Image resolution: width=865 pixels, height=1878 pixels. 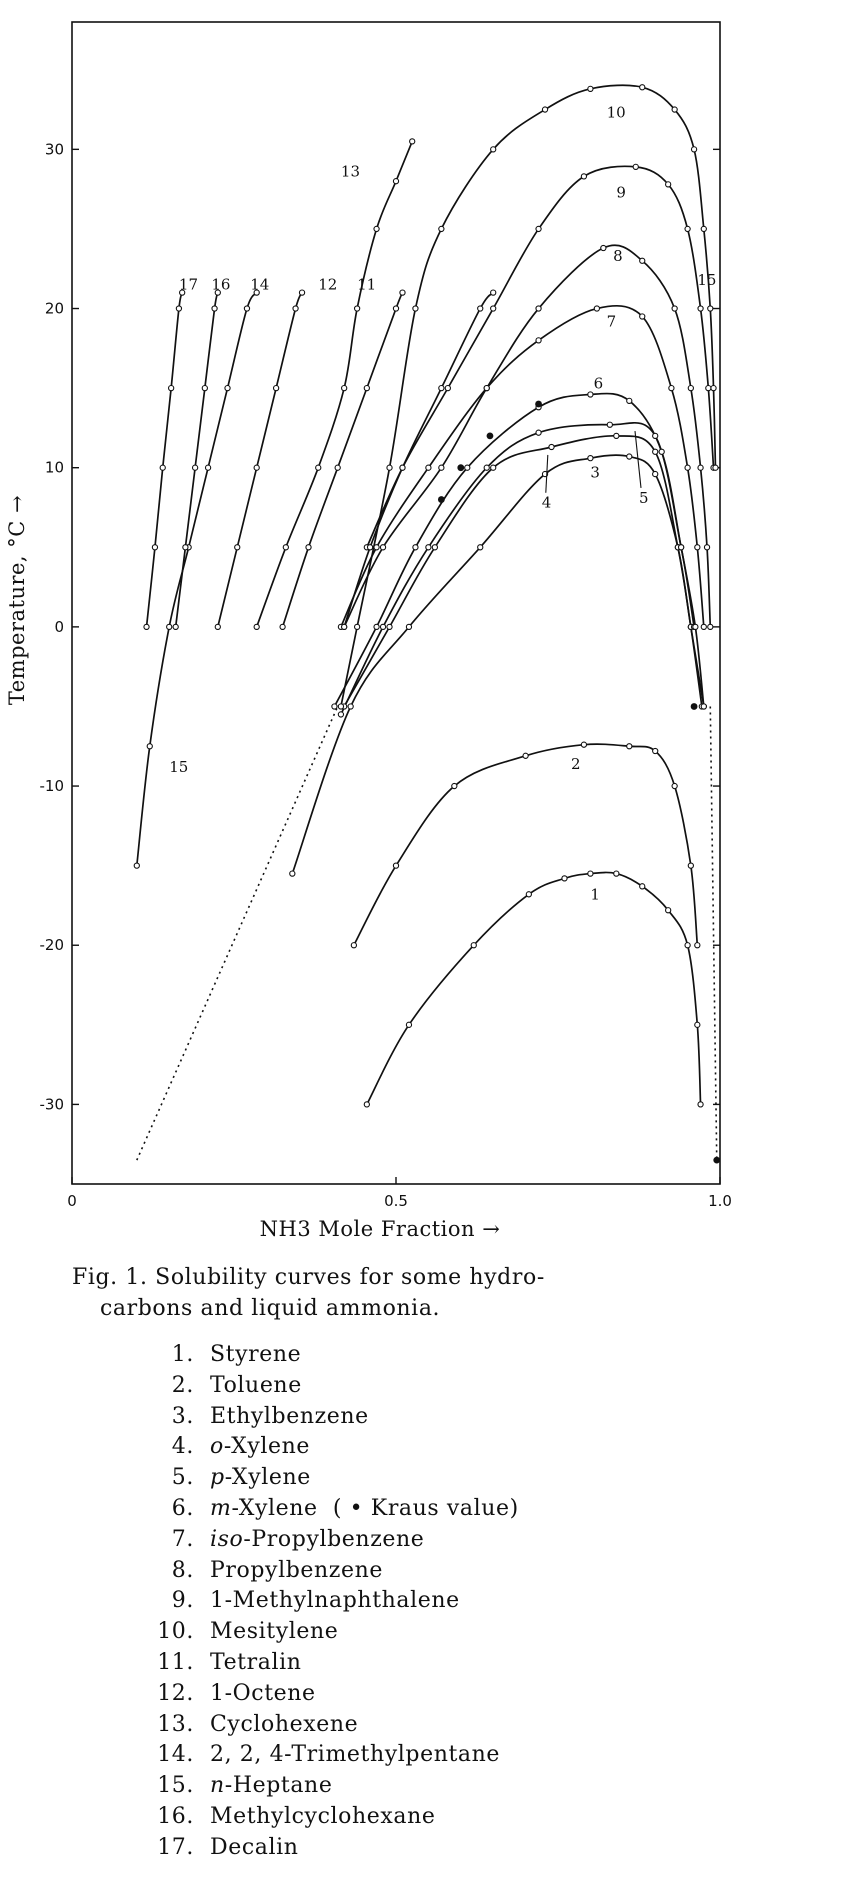 I want to click on legend-name: -Xylene, so click(x=267, y=1447).